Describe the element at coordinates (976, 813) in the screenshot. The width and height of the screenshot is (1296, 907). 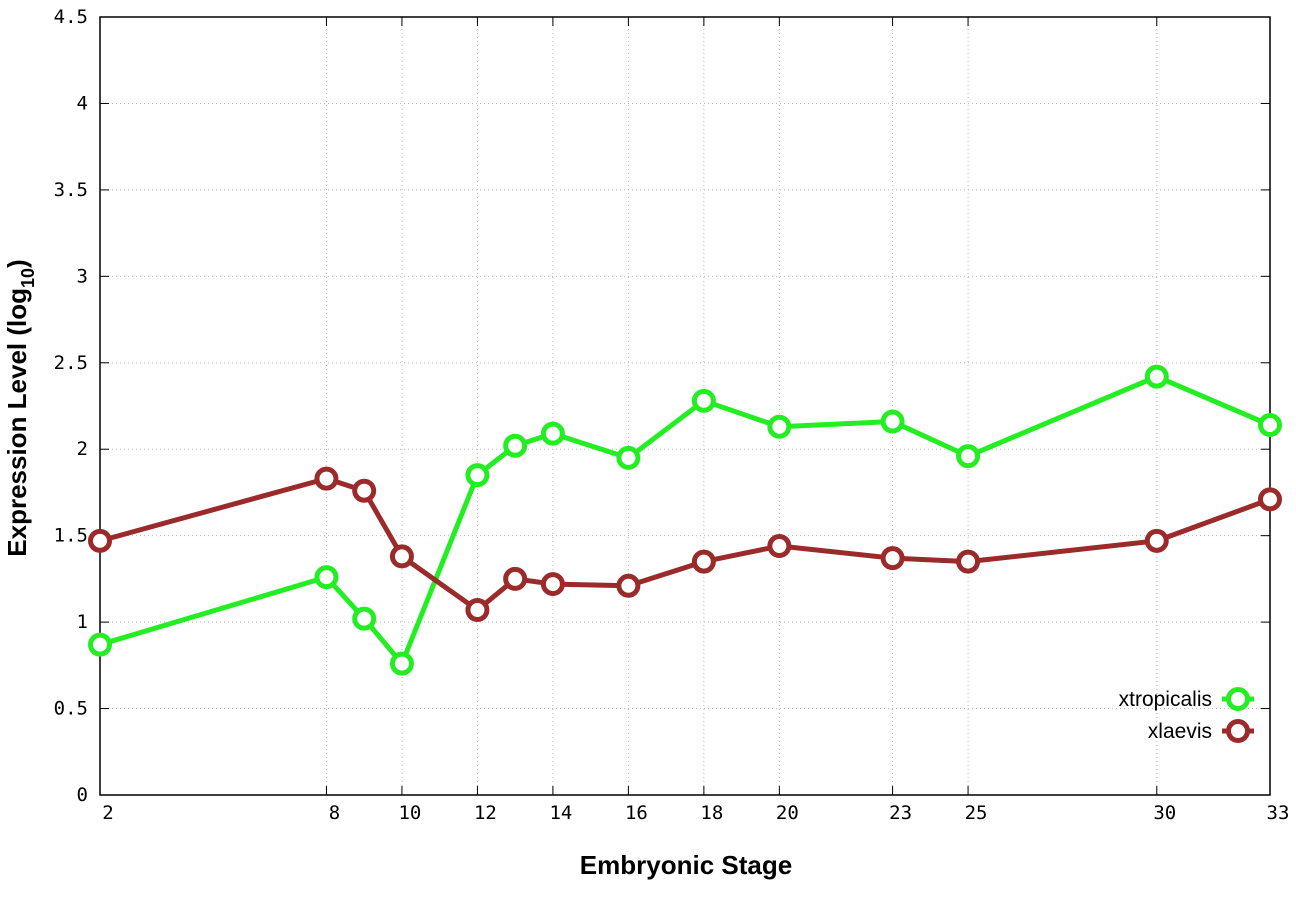
I see `x-tick-label: 25` at that location.